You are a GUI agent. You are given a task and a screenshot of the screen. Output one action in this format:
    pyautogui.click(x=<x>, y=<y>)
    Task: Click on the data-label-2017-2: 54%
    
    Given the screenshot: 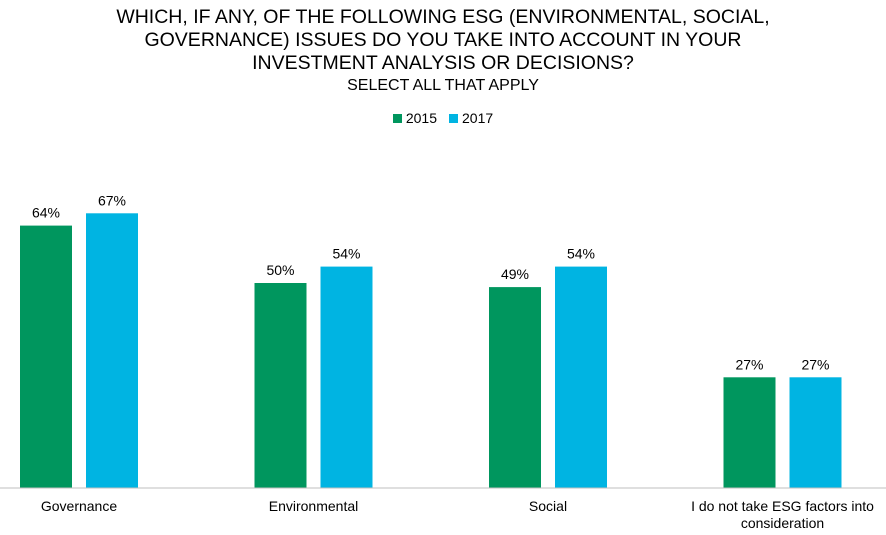 What is the action you would take?
    pyautogui.click(x=346, y=254)
    